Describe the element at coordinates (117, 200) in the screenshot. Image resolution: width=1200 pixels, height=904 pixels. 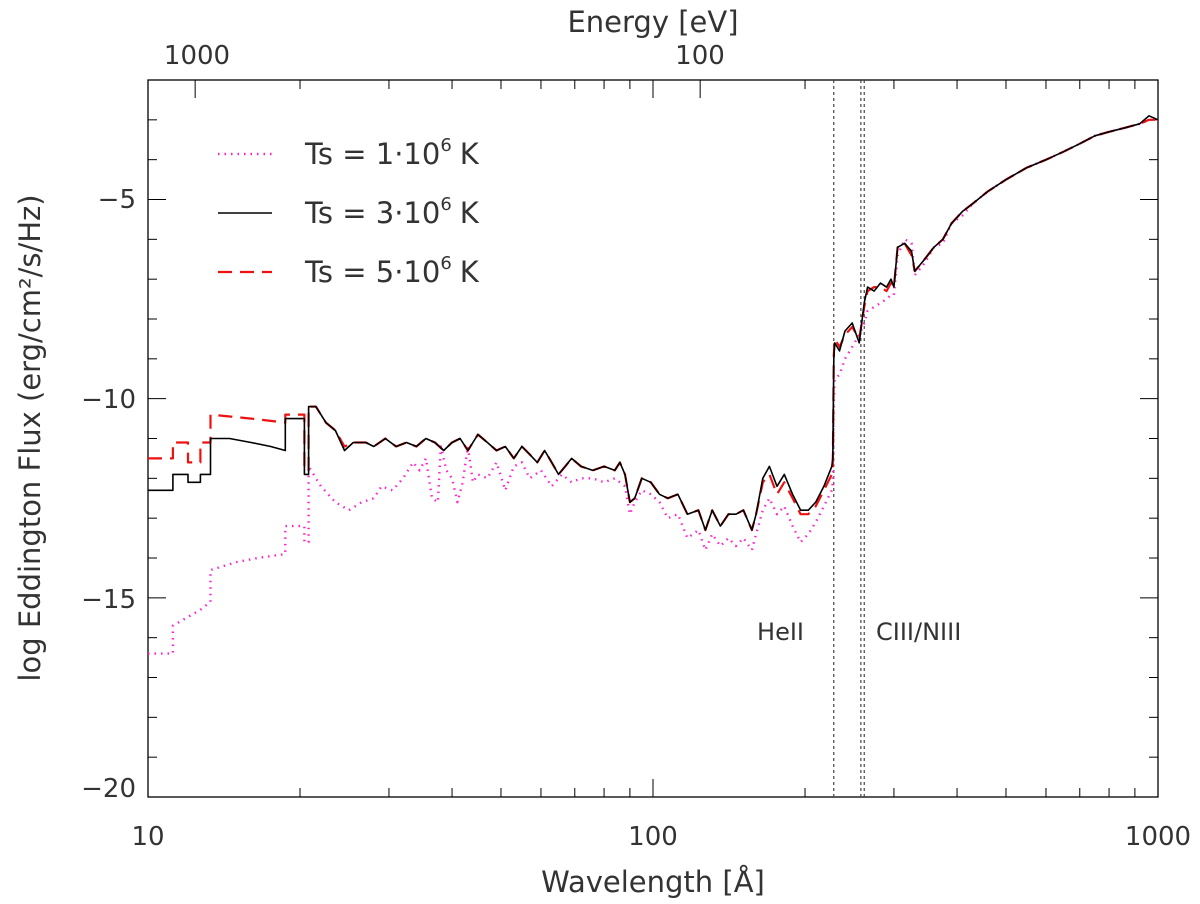
I see `y-tick-label-minus5: −5` at that location.